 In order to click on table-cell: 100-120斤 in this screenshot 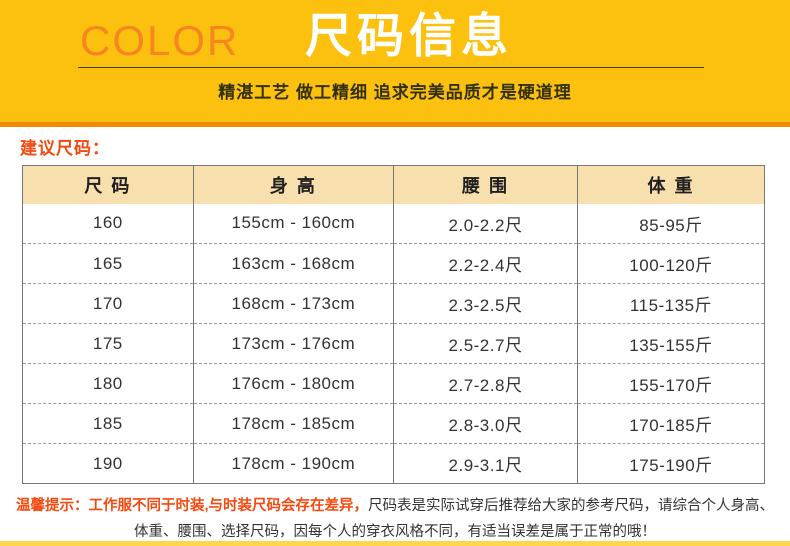, I will do `click(671, 263)`.